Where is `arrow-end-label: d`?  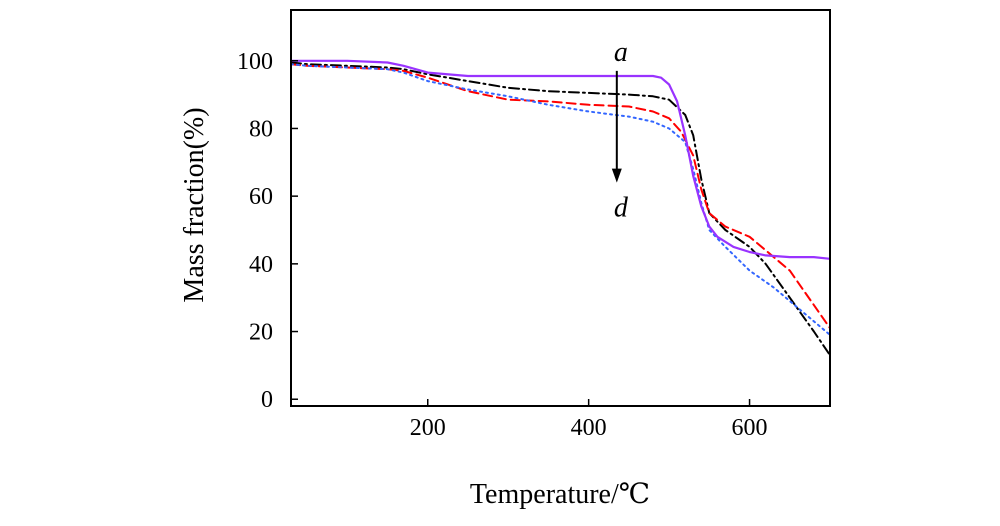
arrow-end-label: d is located at coordinates (621, 208).